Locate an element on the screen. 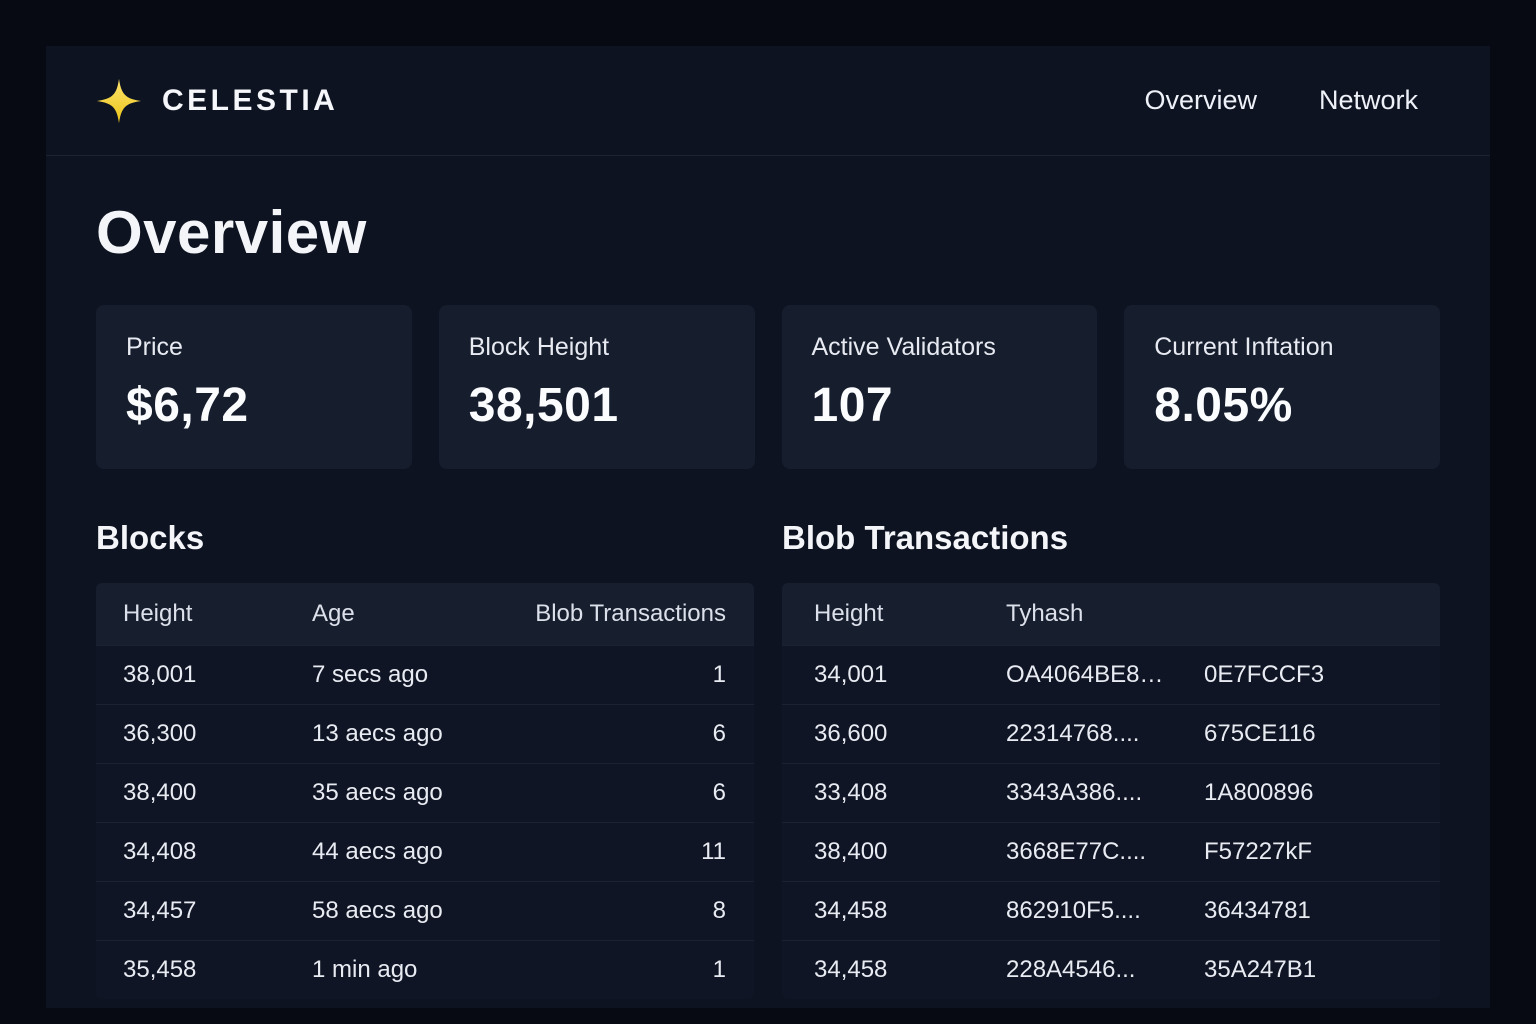  blob-hash2-cell: F57227kF is located at coordinates (1258, 851).